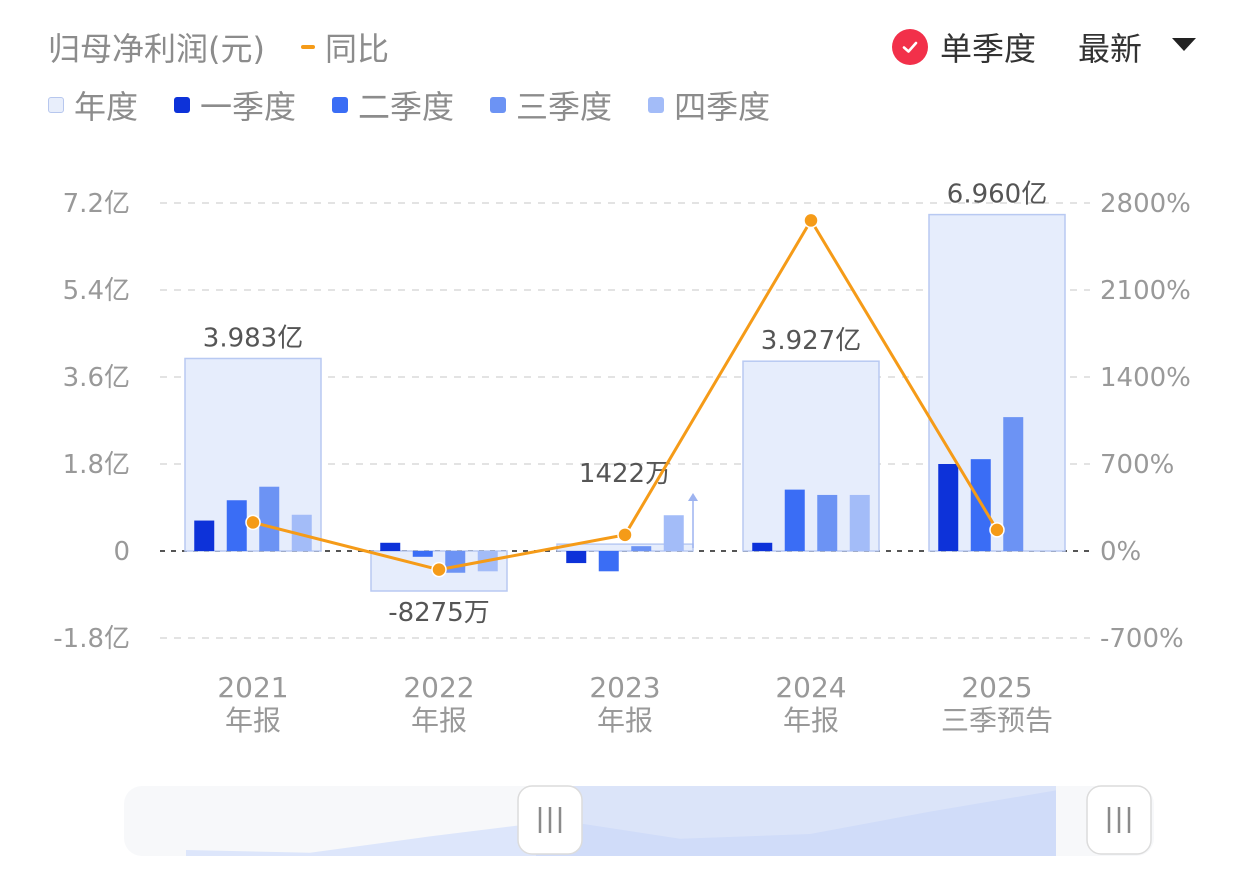 The width and height of the screenshot is (1242, 876). Describe the element at coordinates (693, 497) in the screenshot. I see `label-pointer-head` at that location.